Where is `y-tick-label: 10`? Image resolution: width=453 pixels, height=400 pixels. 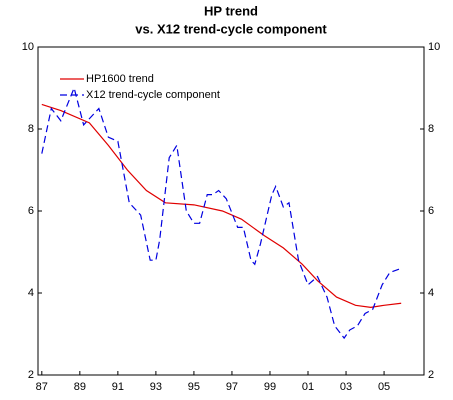
y-tick-label: 10 is located at coordinates (28, 47).